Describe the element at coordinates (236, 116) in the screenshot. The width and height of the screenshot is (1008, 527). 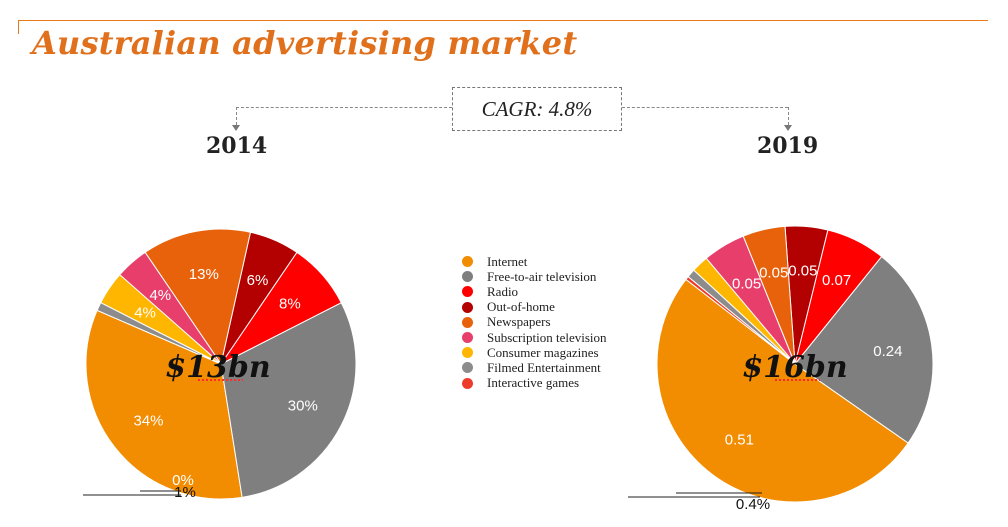
I see `cagr-connector-left-drop` at that location.